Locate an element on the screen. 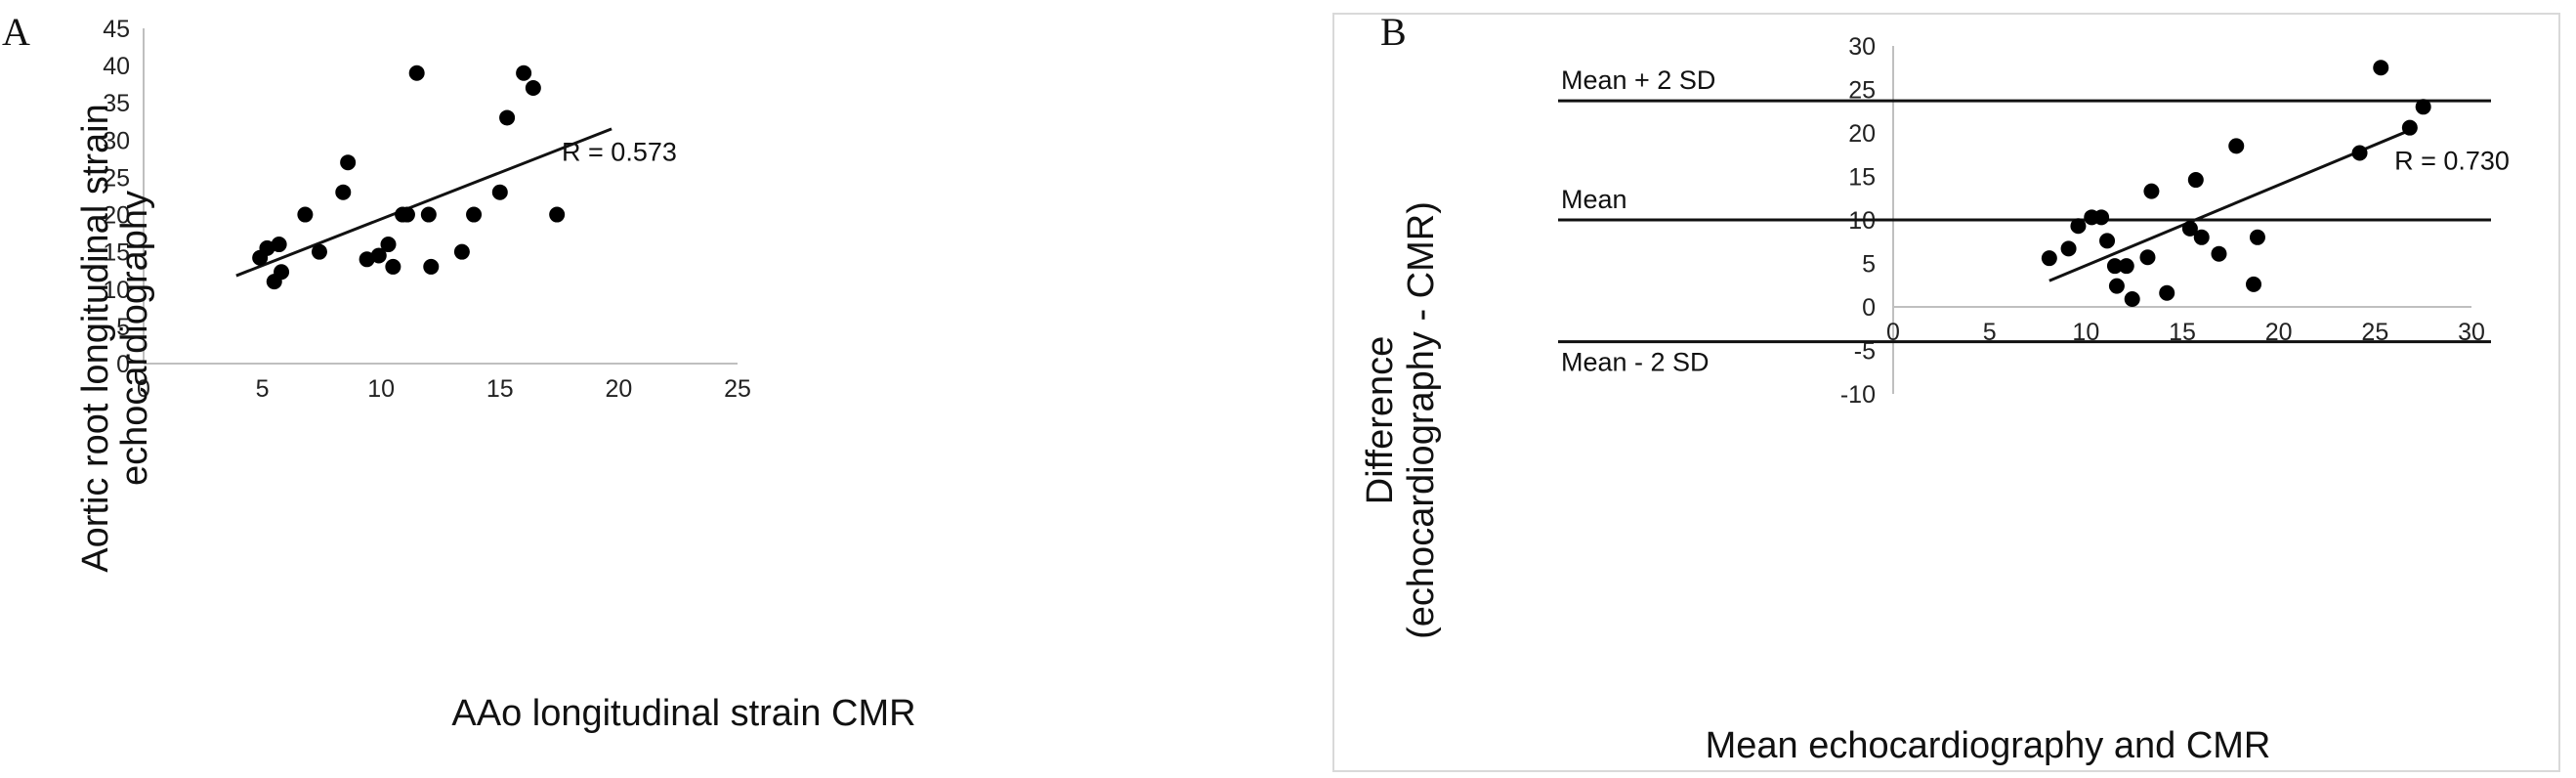 Image resolution: width=2576 pixels, height=778 pixels. reference-line-label: Mean is located at coordinates (1594, 199).